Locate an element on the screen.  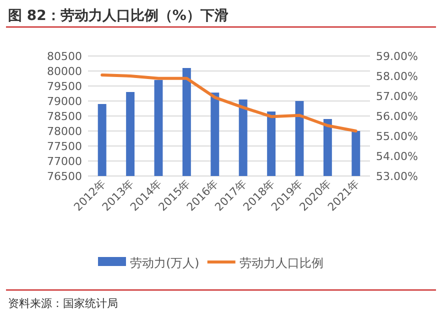
text: 资料来源：国家统计局 is located at coordinates (63, 303).